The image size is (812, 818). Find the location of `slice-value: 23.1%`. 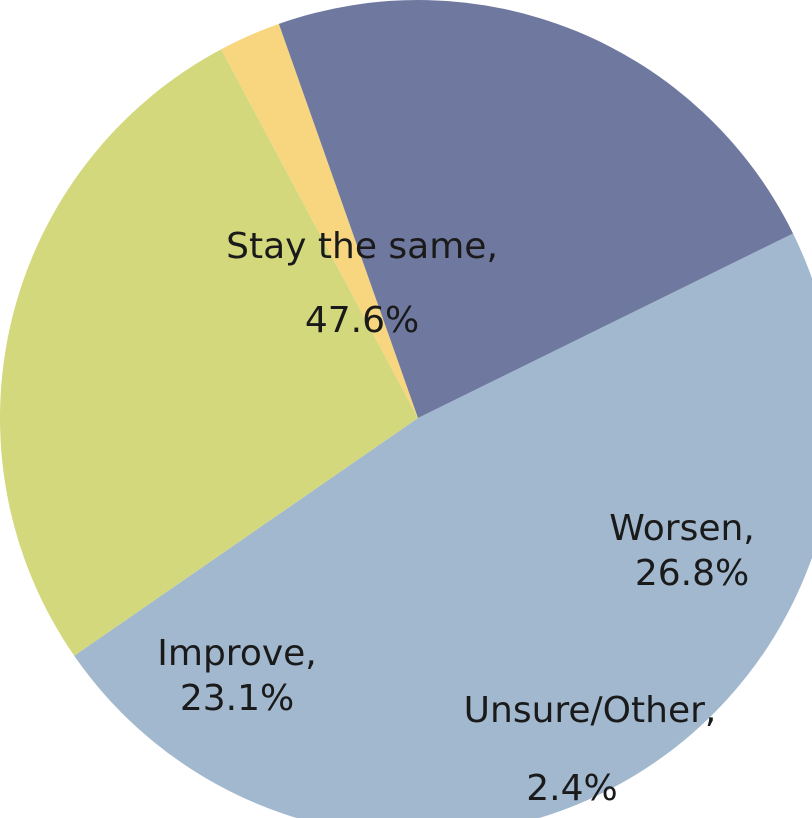

slice-value: 23.1% is located at coordinates (237, 698).